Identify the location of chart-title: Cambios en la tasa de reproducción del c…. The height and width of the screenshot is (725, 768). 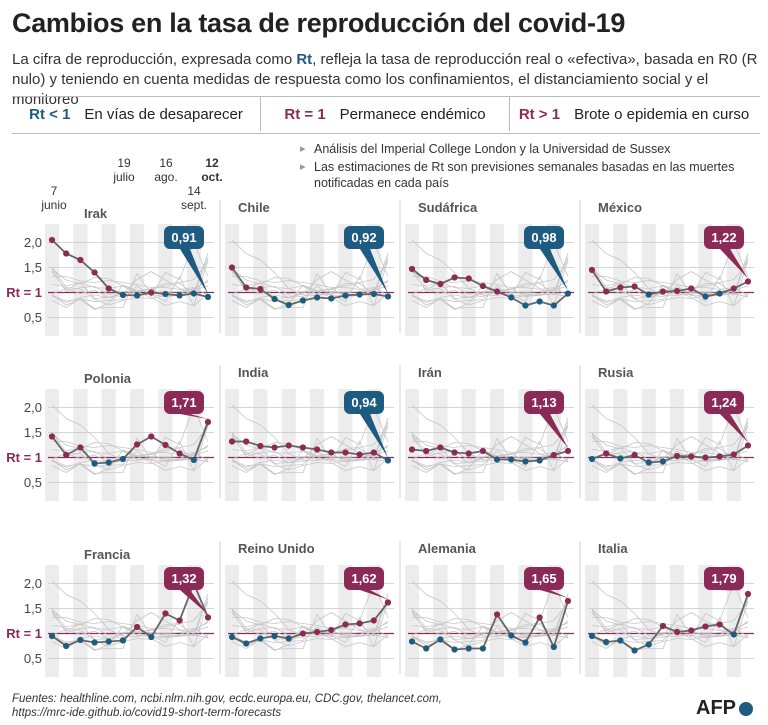
(319, 23).